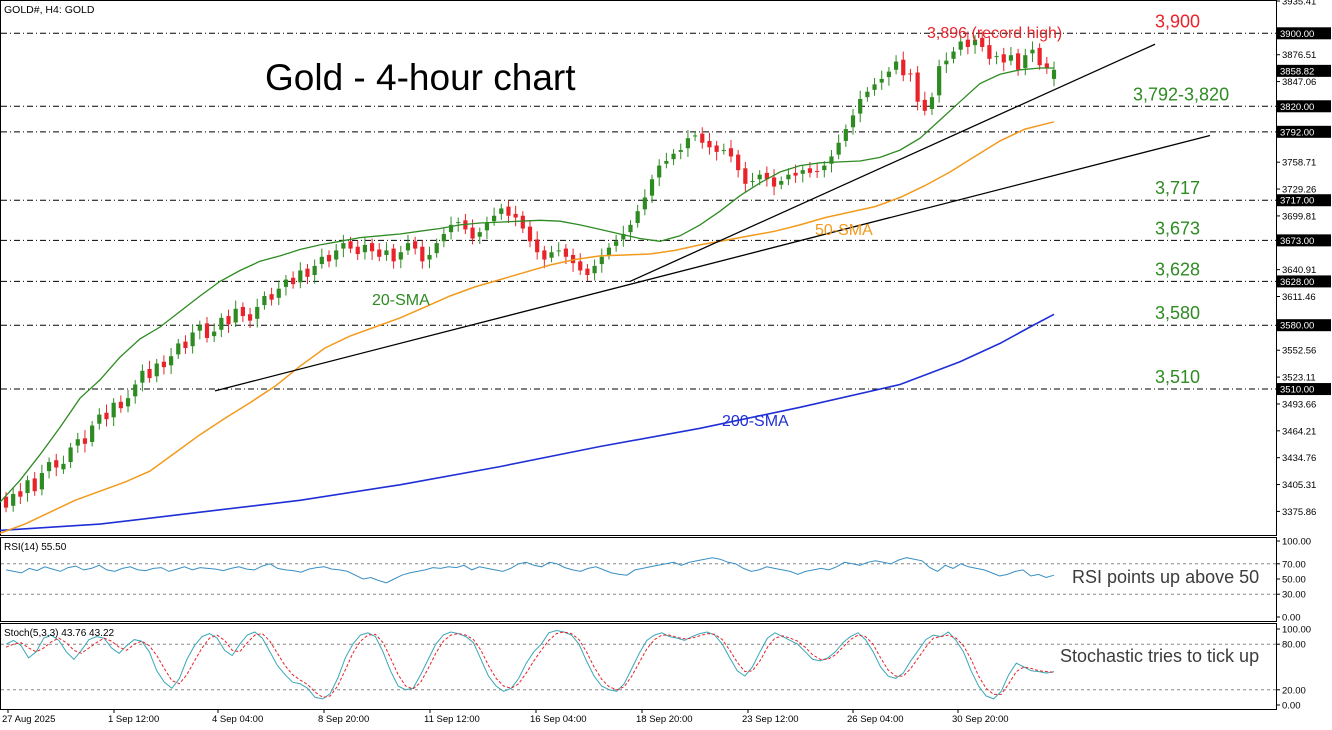  Describe the element at coordinates (1299, 404) in the screenshot. I see `price-tick-label: 3493.66` at that location.